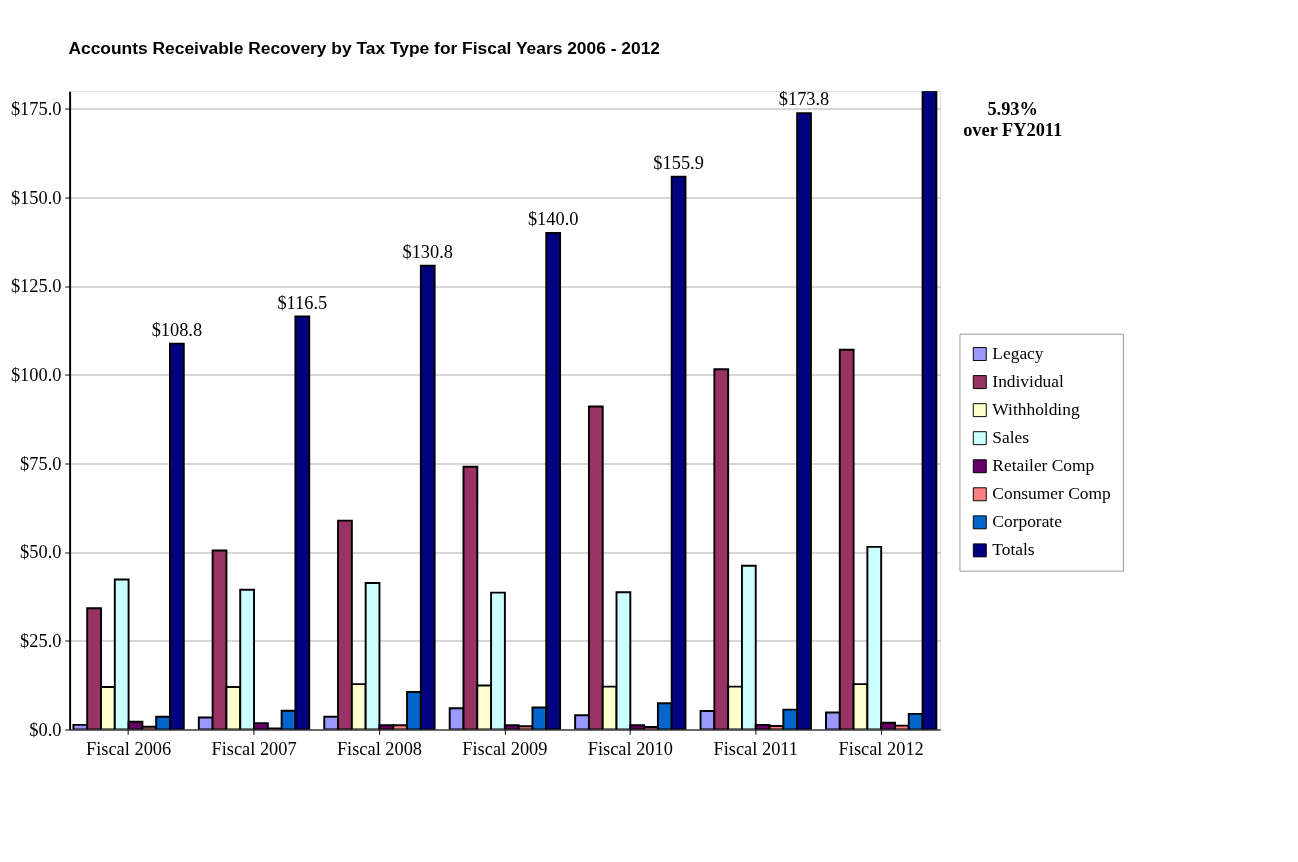 Image resolution: width=1298 pixels, height=862 pixels. Describe the element at coordinates (804, 99) in the screenshot. I see `data-label: $173.8` at that location.